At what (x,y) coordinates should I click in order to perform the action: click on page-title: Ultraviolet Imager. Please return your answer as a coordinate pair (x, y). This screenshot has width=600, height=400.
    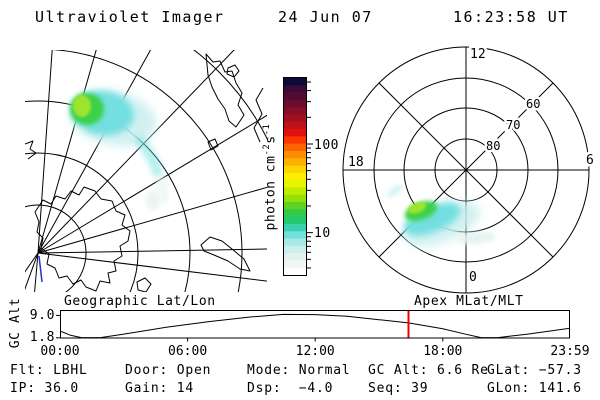
    Looking at the image, I should click on (130, 17).